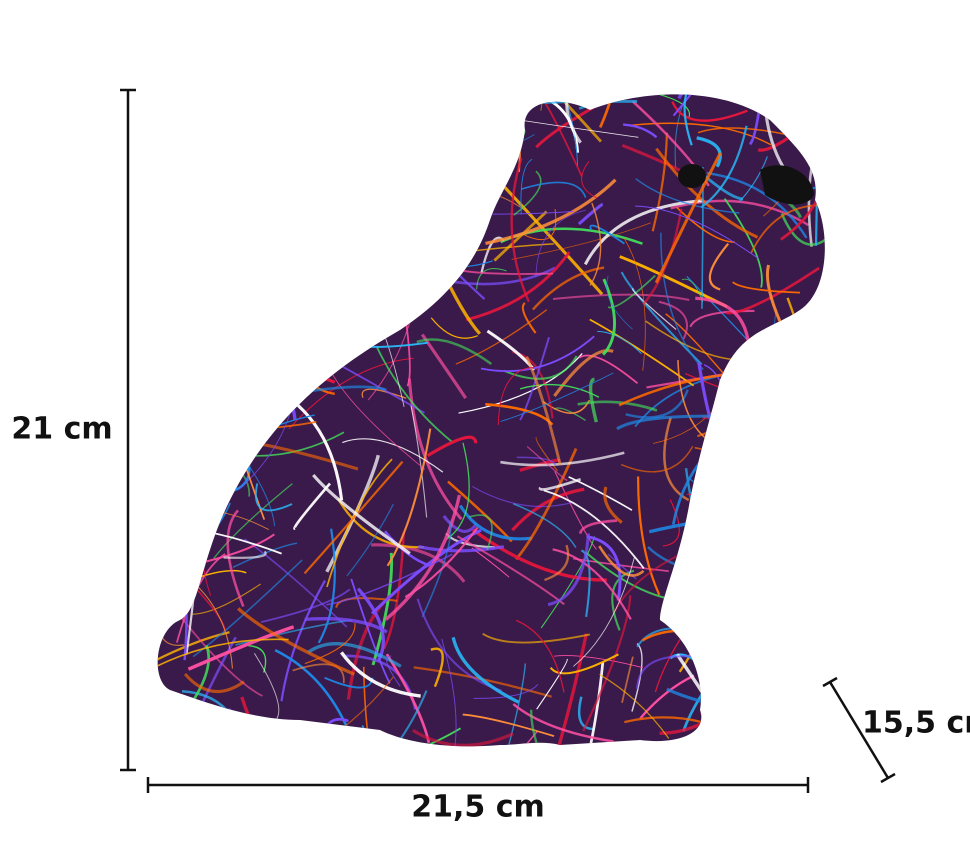  Describe the element at coordinates (888, 778) in the screenshot. I see `rule-end` at that location.